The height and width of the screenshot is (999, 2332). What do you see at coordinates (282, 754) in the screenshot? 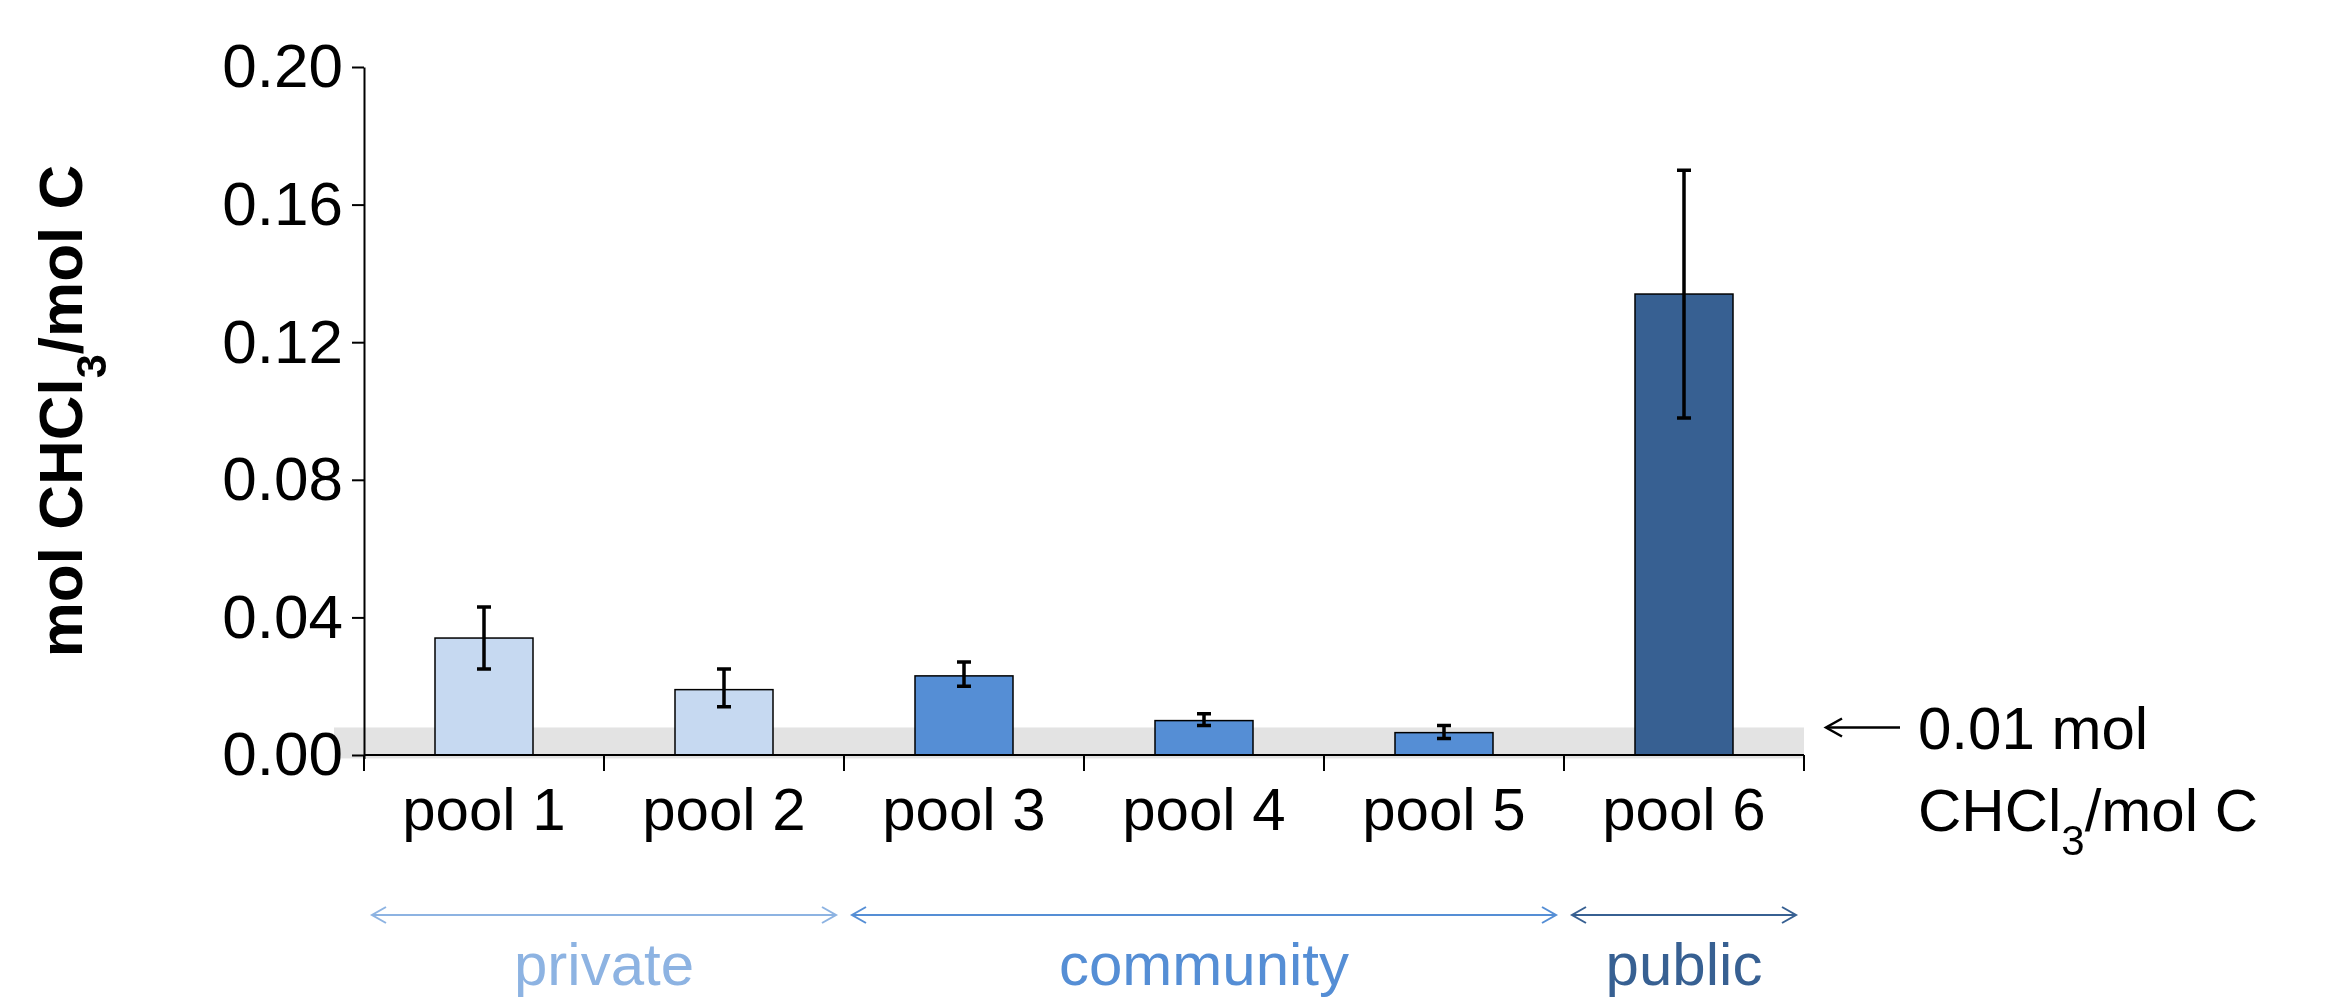
I see `y-tick-label: 0.00` at bounding box center [282, 754].